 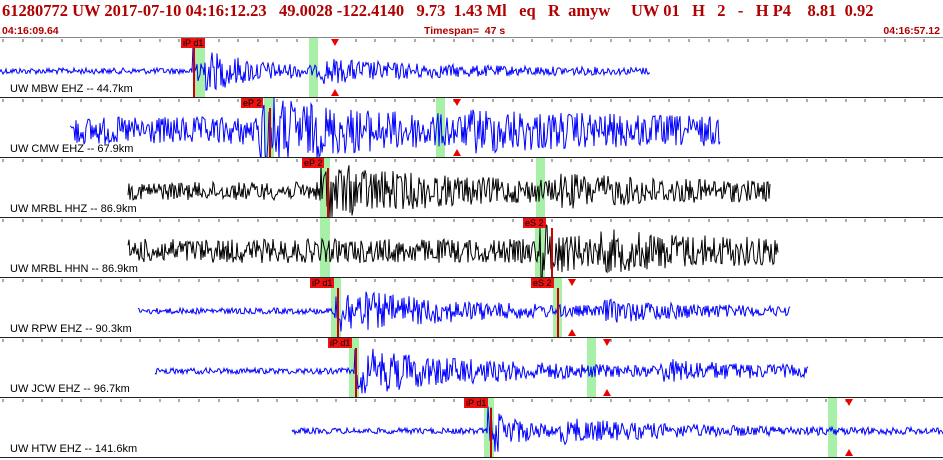 I want to click on trace-panel: eP 2 UW CMW EHZ -- 67.9km, so click(x=471, y=128).